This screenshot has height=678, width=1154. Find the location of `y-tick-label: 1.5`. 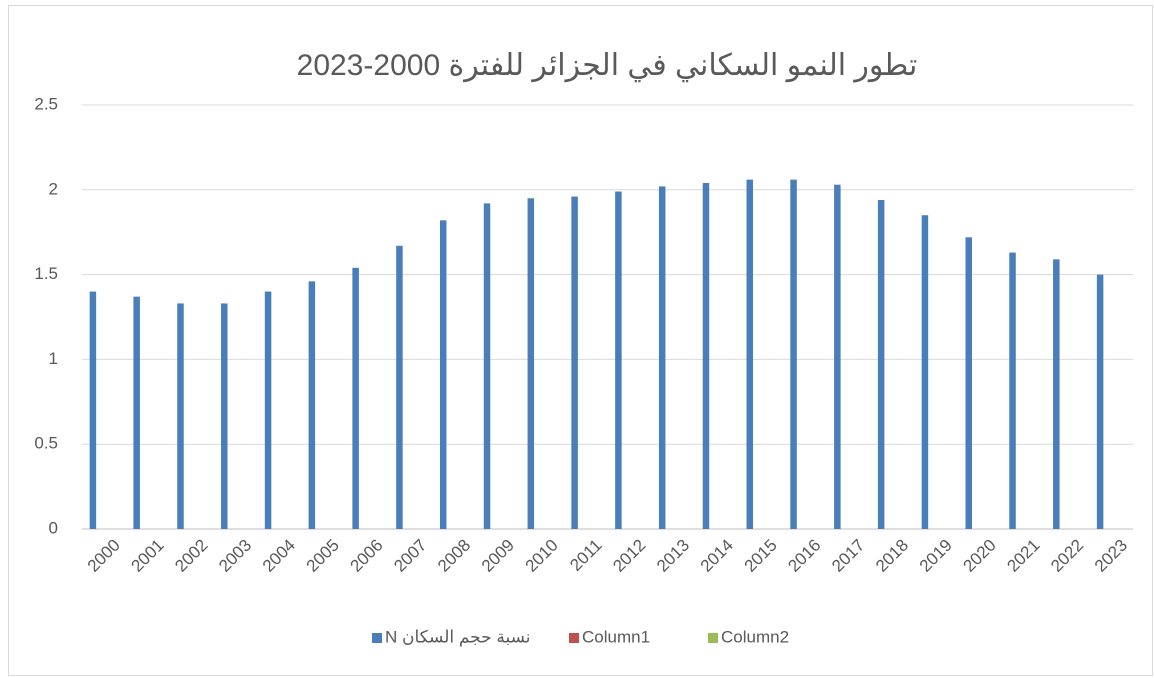

y-tick-label: 1.5 is located at coordinates (46, 273).